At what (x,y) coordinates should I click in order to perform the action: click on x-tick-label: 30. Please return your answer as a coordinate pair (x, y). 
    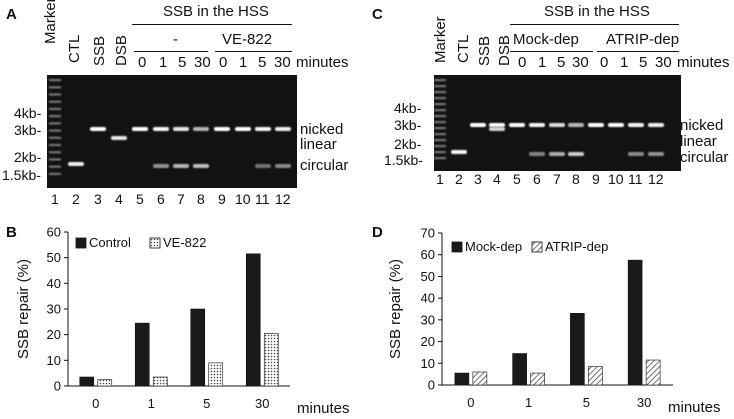
    Looking at the image, I should click on (262, 403).